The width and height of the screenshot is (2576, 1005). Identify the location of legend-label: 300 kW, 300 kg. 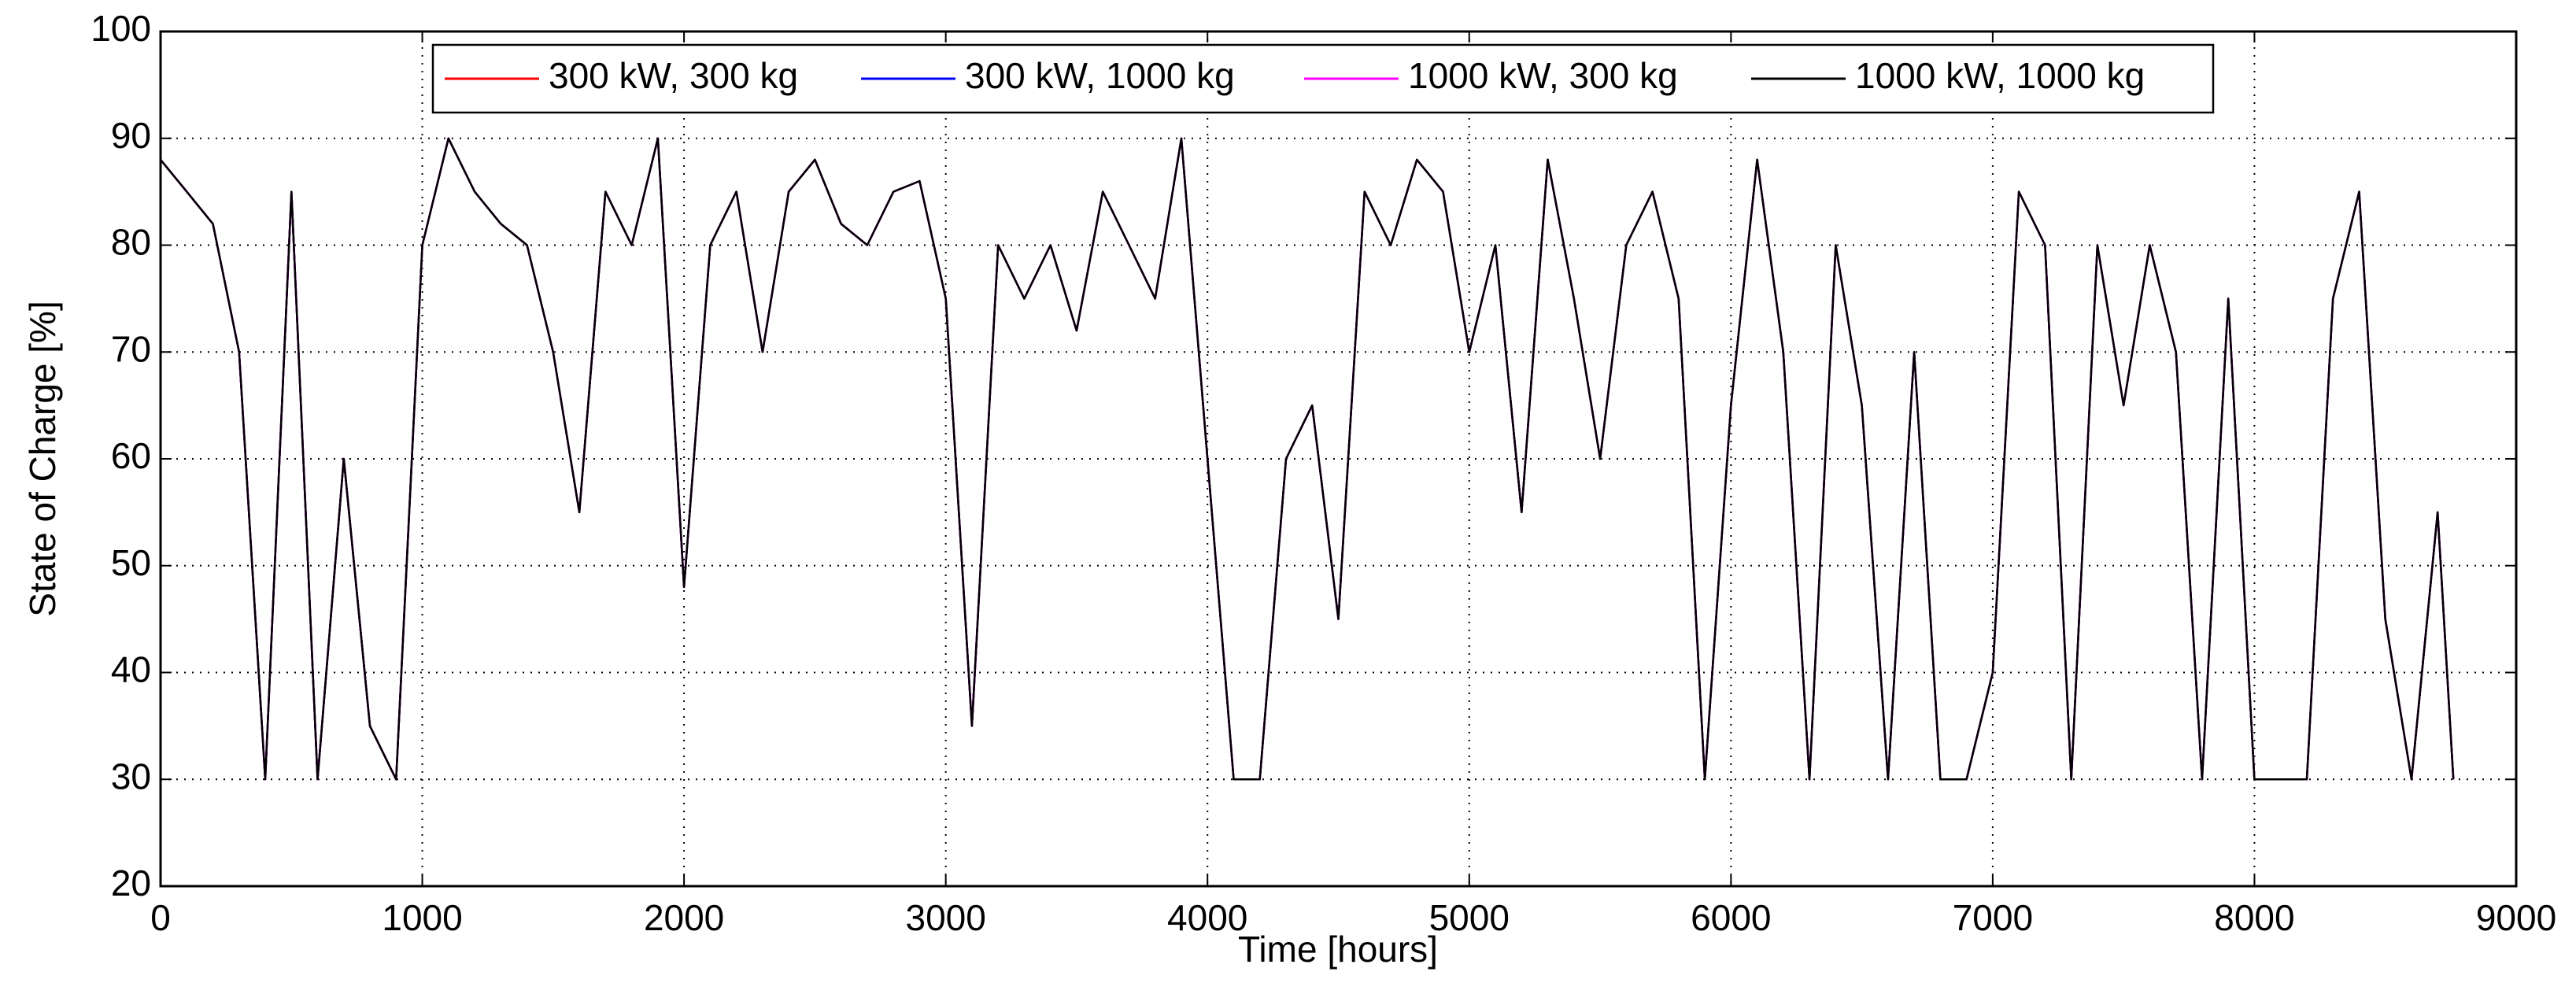
(673, 75).